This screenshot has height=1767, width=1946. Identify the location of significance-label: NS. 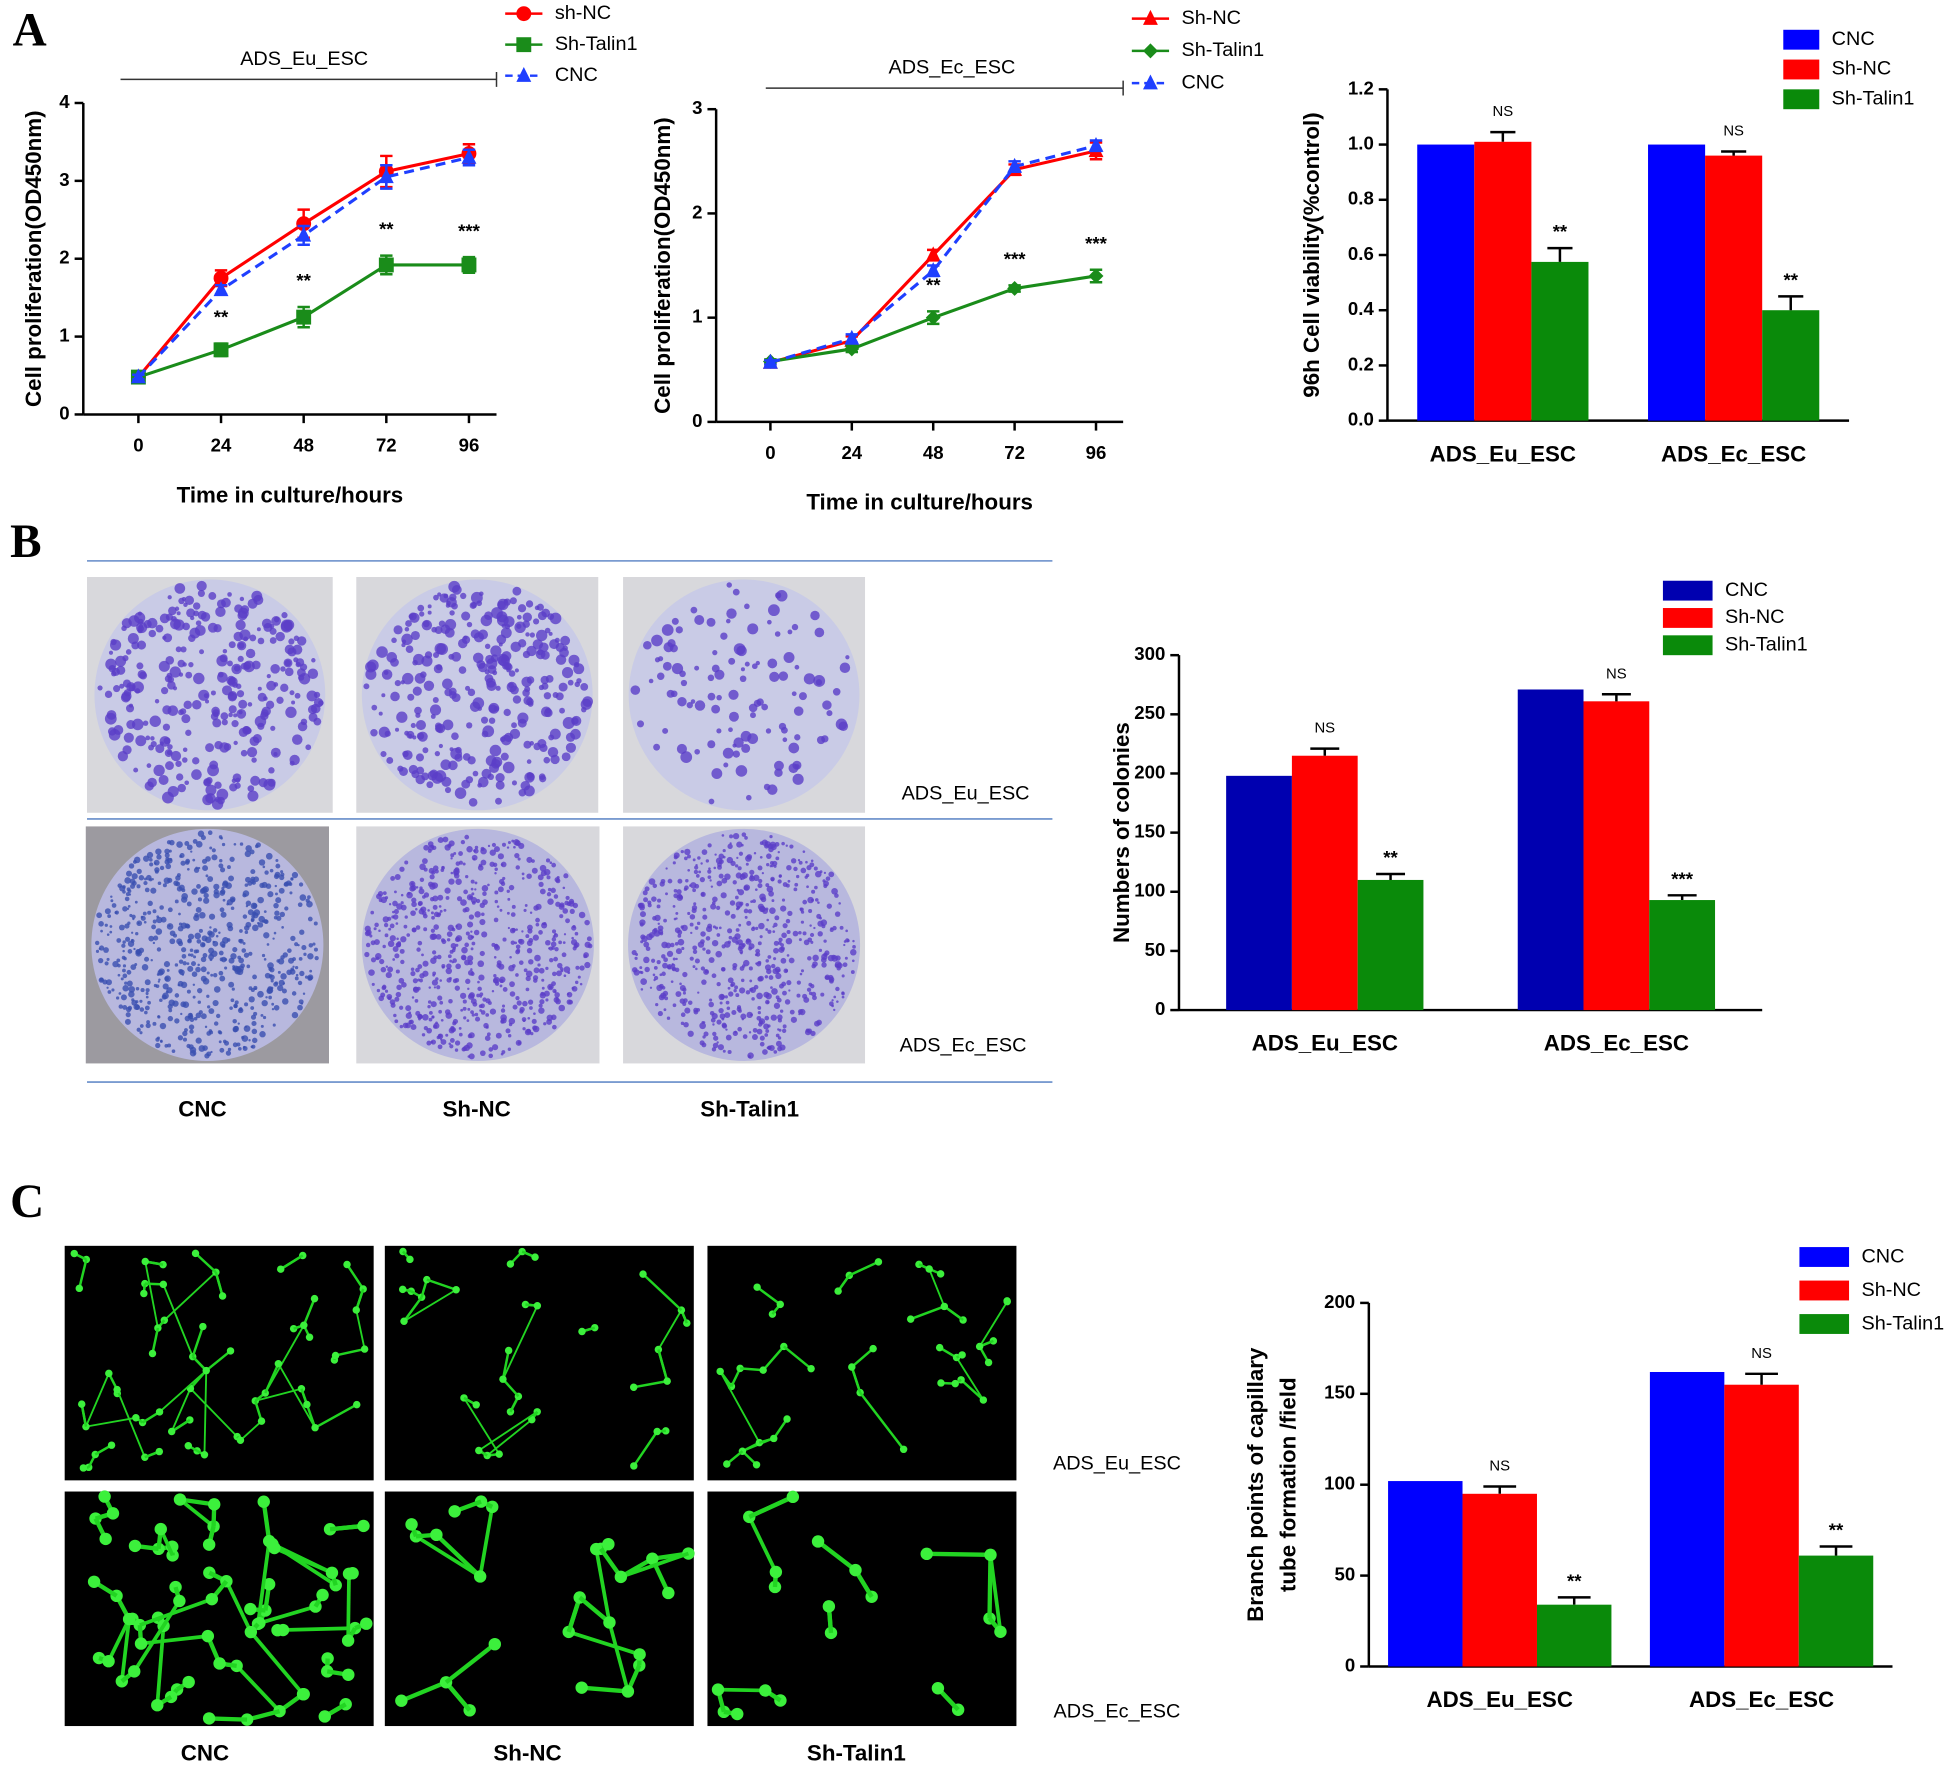
(1503, 112).